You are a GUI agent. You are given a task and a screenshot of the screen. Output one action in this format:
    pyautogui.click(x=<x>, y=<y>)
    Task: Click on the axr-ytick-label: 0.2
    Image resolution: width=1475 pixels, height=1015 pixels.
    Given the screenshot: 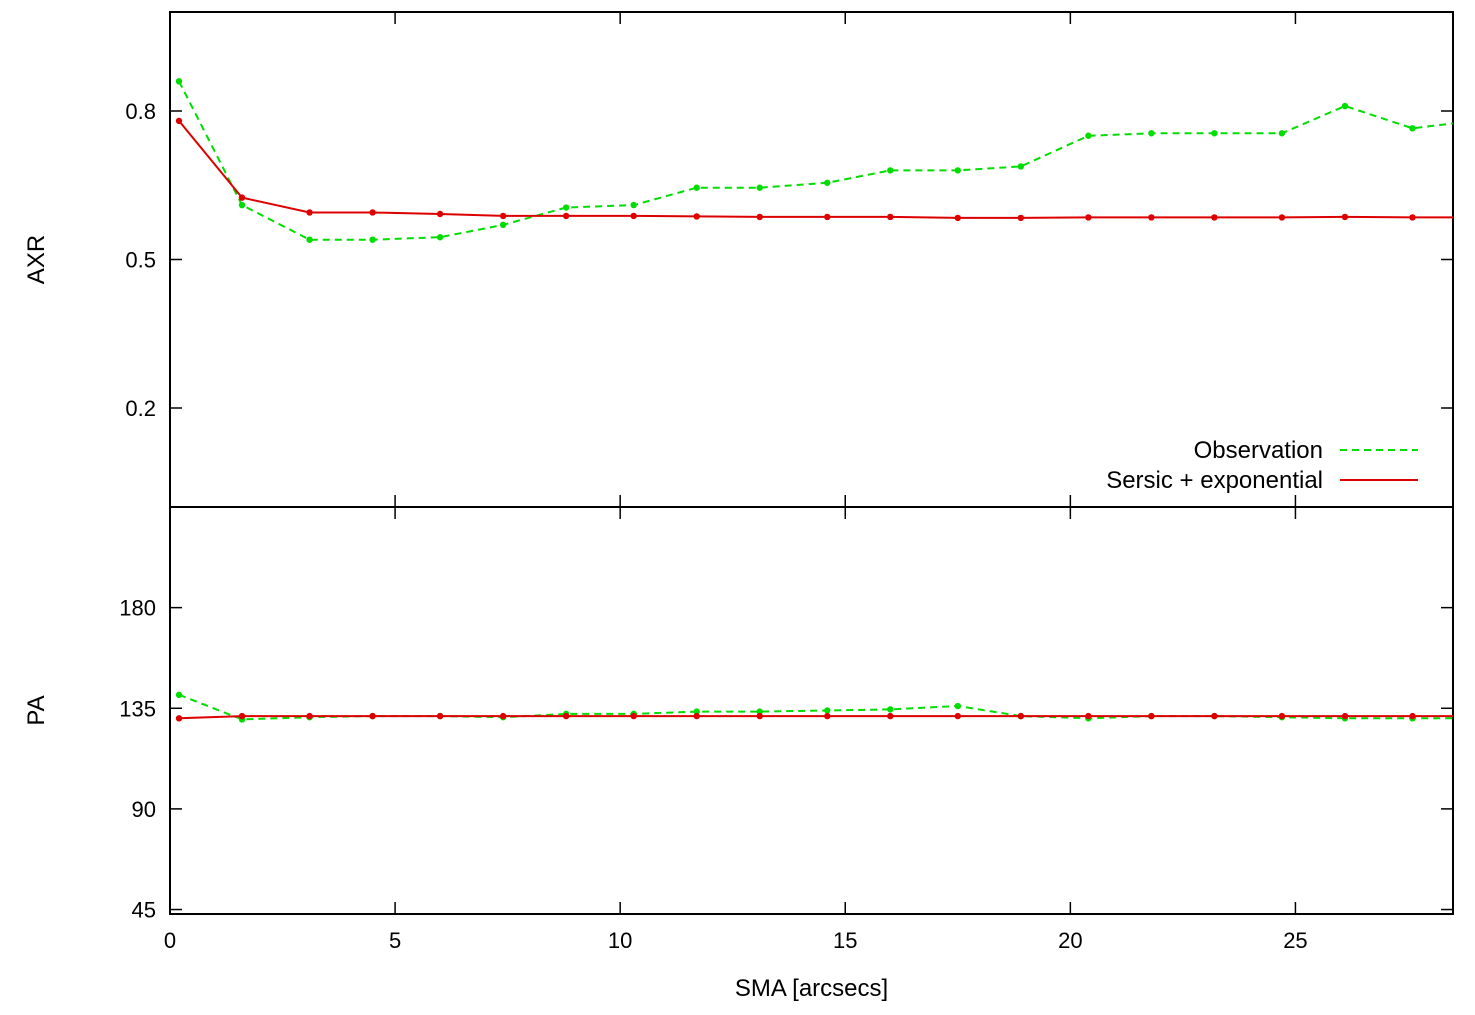 What is the action you would take?
    pyautogui.click(x=140, y=408)
    